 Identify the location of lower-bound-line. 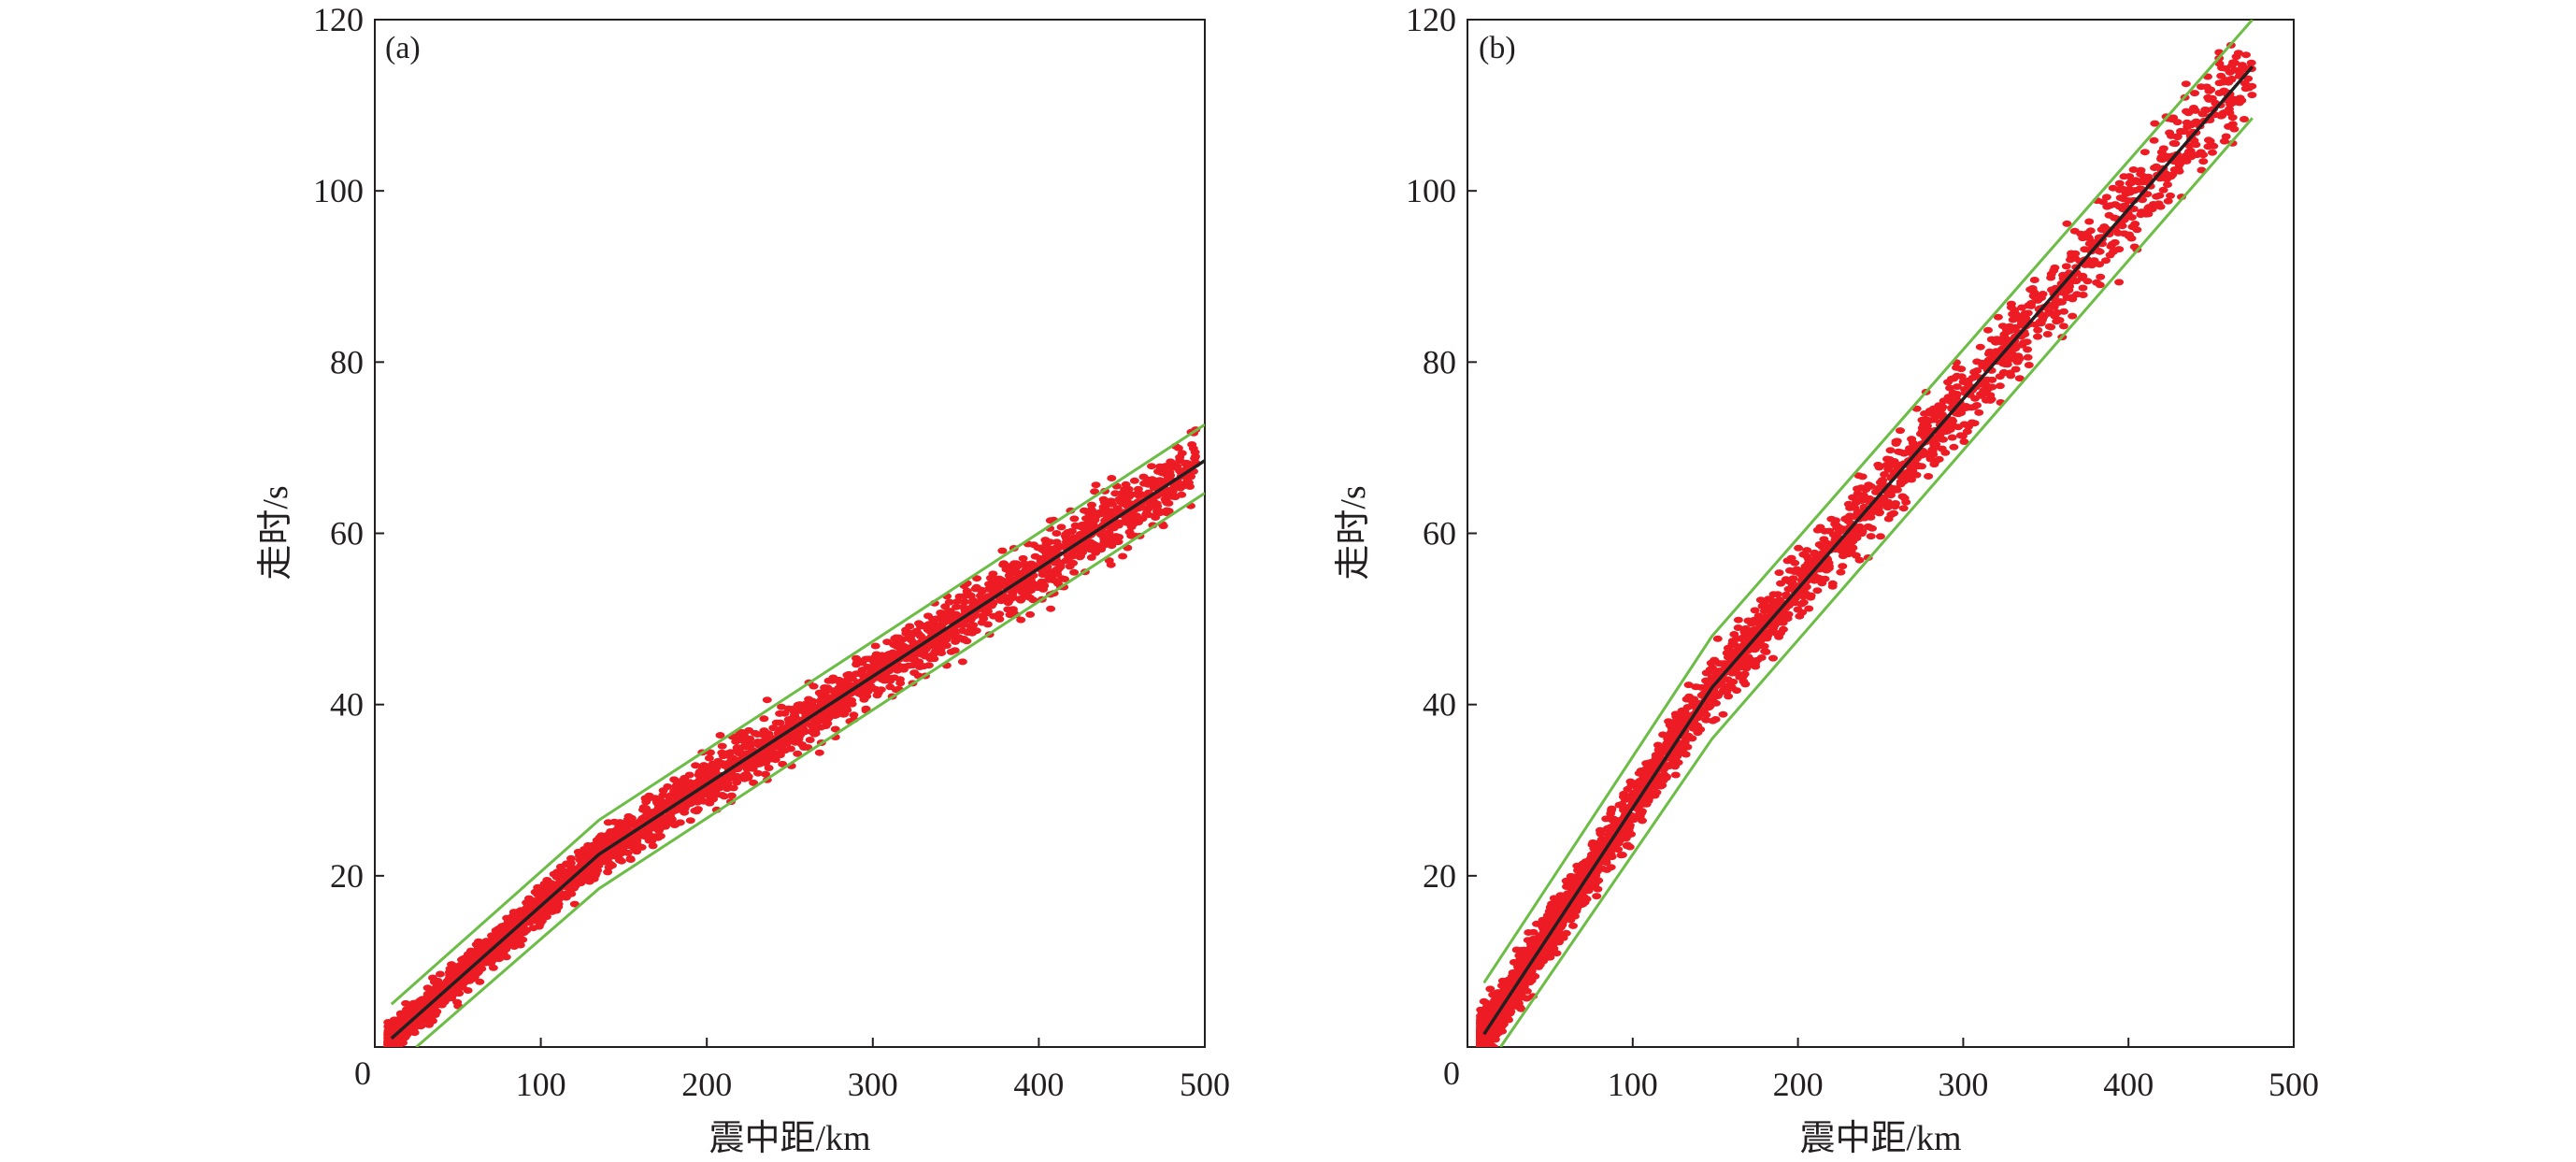
(810, 770).